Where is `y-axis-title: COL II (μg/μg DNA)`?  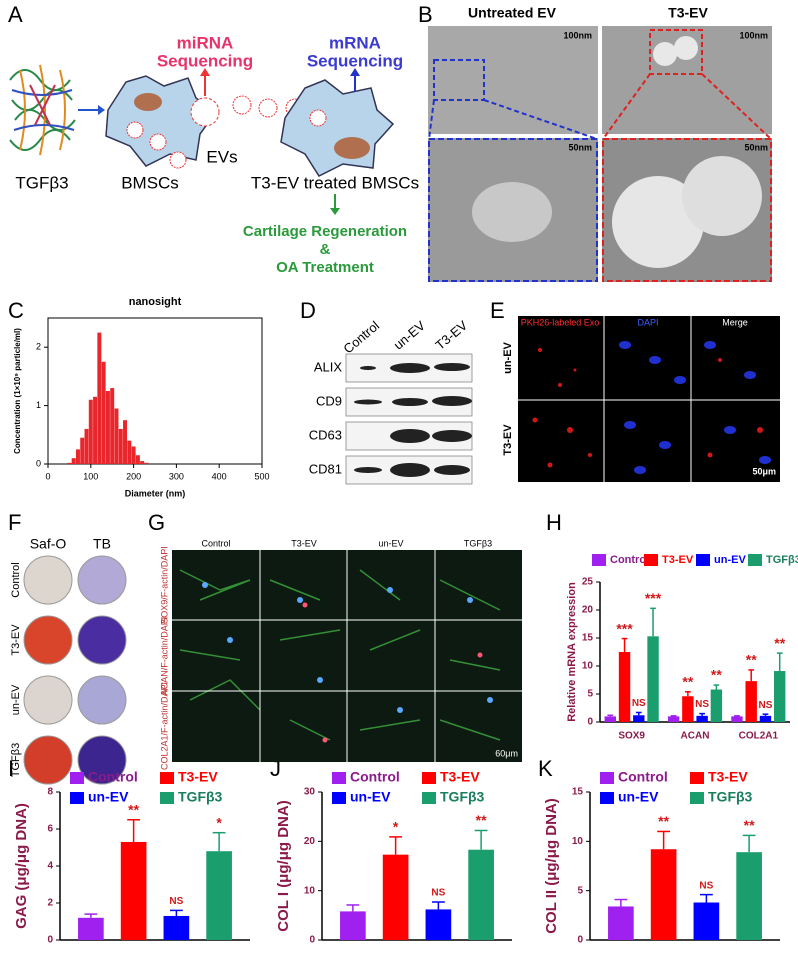 y-axis-title: COL II (μg/μg DNA) is located at coordinates (551, 866).